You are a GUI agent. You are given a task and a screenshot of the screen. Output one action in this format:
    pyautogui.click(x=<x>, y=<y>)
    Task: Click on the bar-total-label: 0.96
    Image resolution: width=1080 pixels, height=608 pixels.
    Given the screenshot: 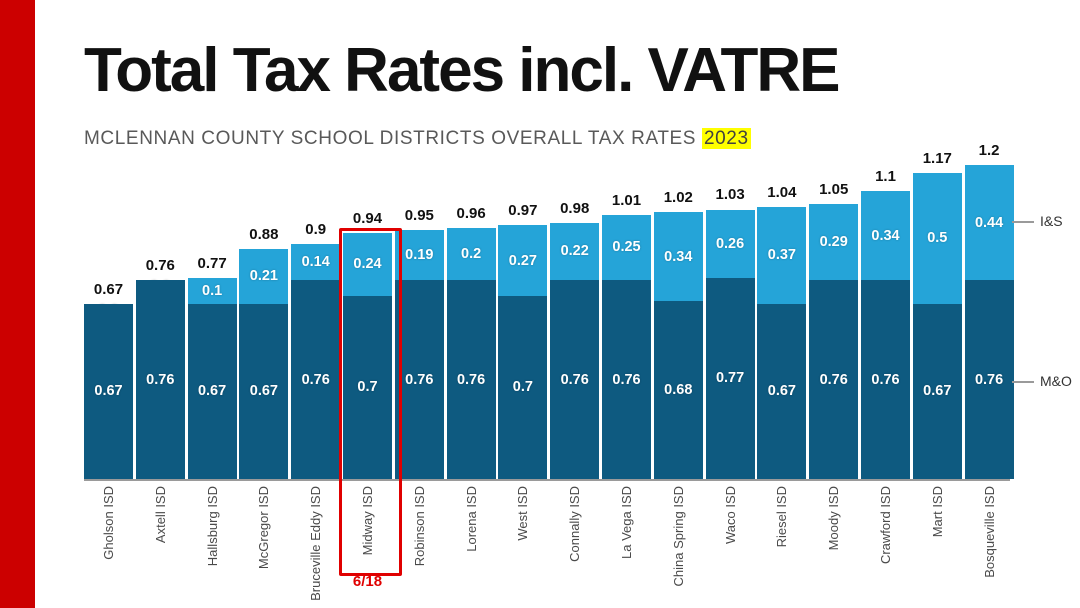 What is the action you would take?
    pyautogui.click(x=471, y=213)
    